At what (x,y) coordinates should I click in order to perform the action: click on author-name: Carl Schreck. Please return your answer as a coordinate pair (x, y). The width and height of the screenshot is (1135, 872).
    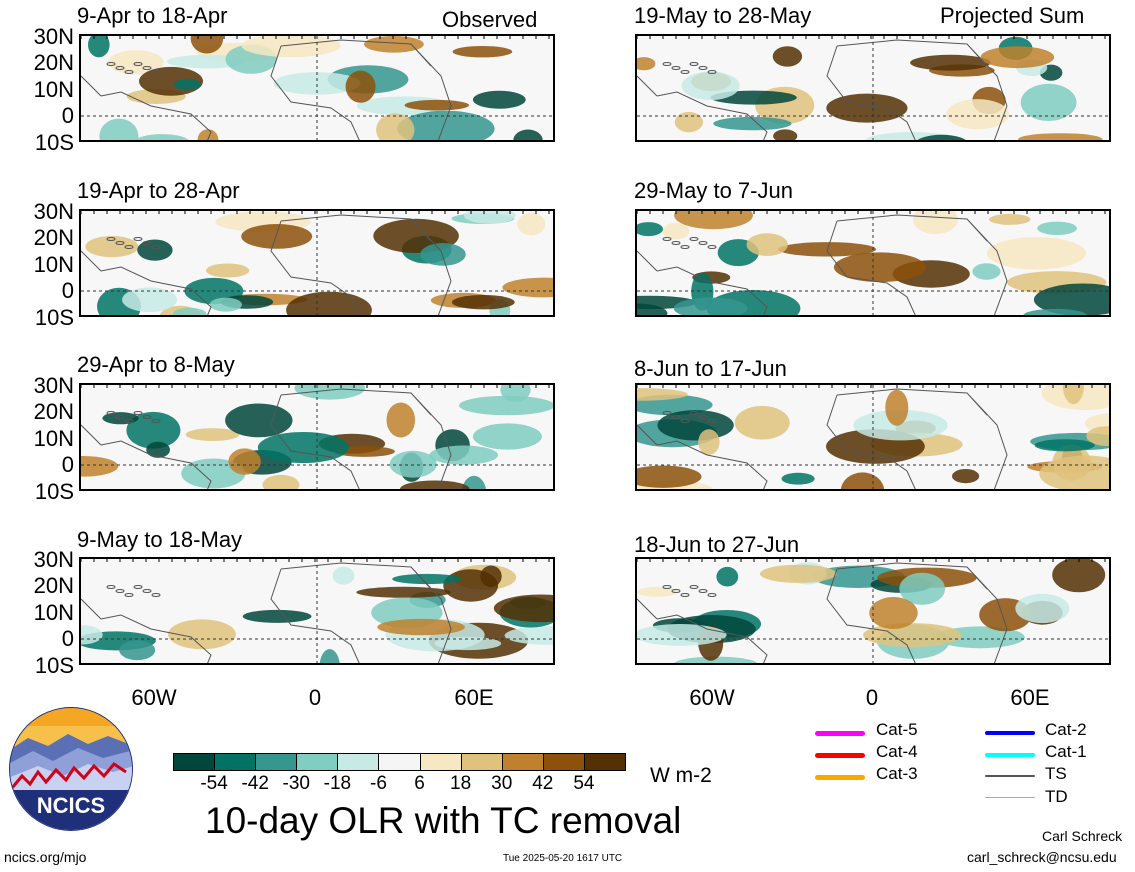
    Looking at the image, I should click on (1082, 836).